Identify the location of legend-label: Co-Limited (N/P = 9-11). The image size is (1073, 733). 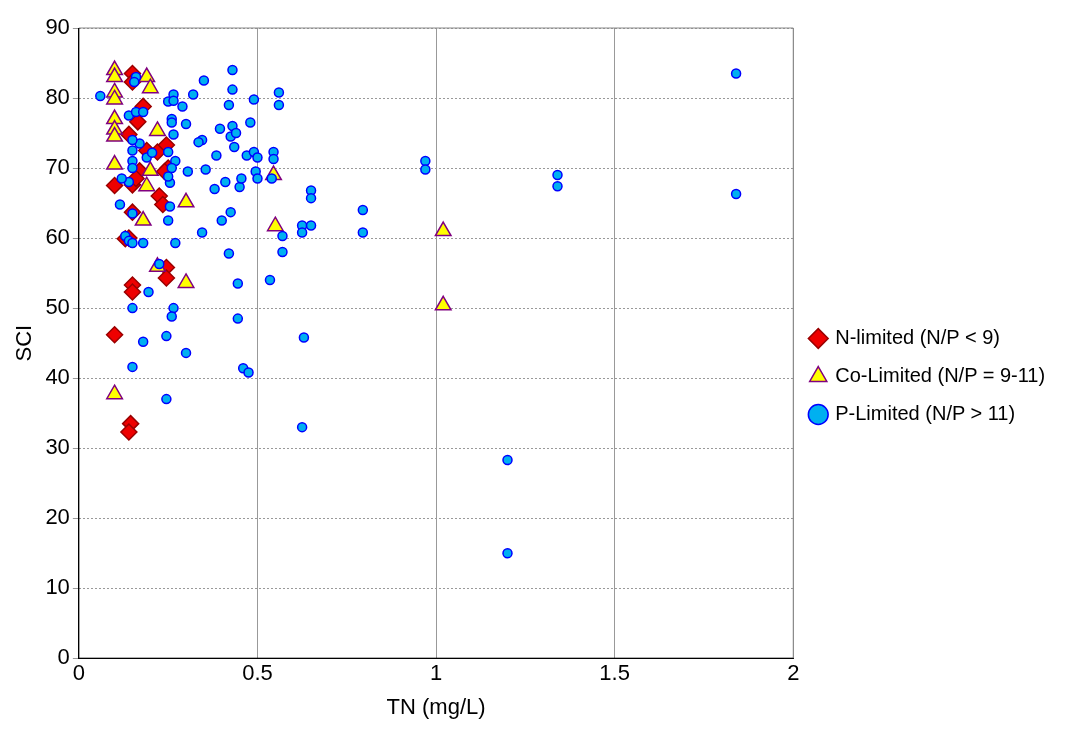
(940, 375).